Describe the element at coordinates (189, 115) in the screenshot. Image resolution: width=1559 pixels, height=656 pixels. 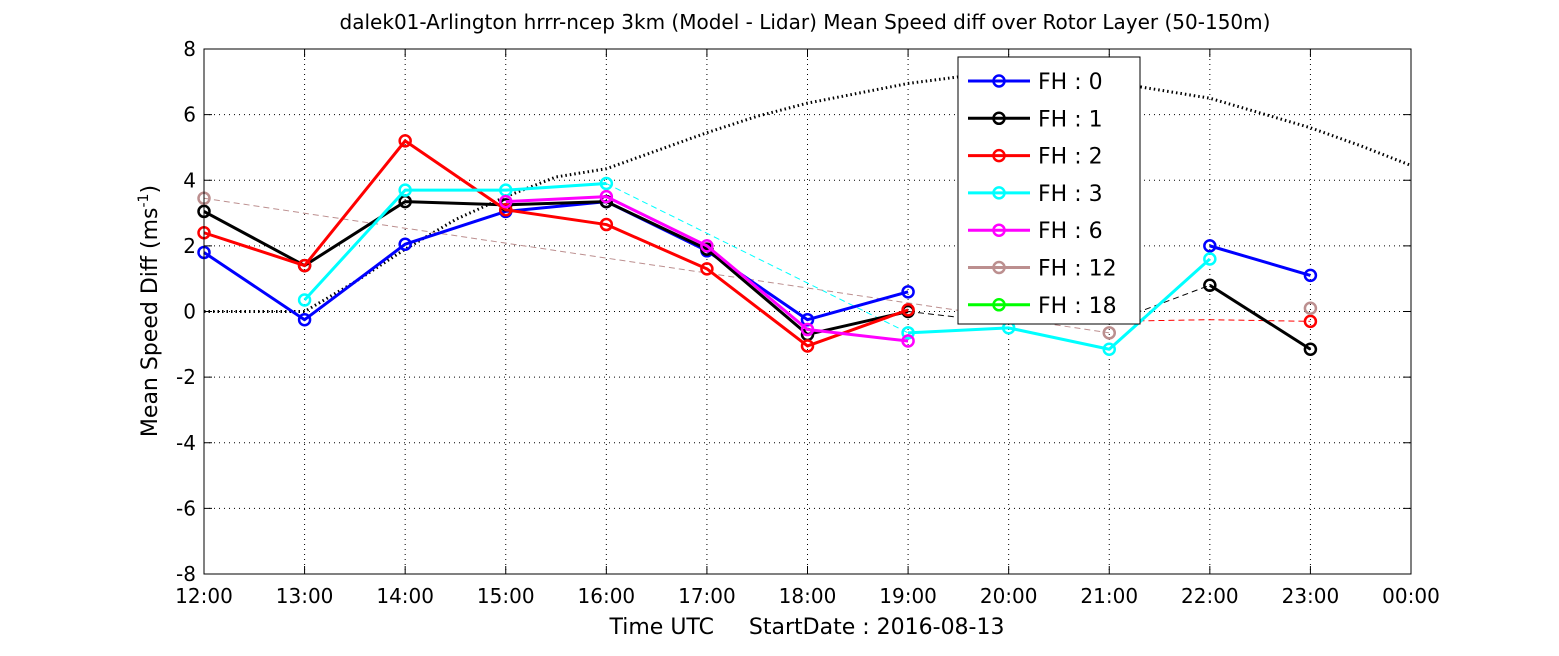
I see `y-tick-label: 6` at that location.